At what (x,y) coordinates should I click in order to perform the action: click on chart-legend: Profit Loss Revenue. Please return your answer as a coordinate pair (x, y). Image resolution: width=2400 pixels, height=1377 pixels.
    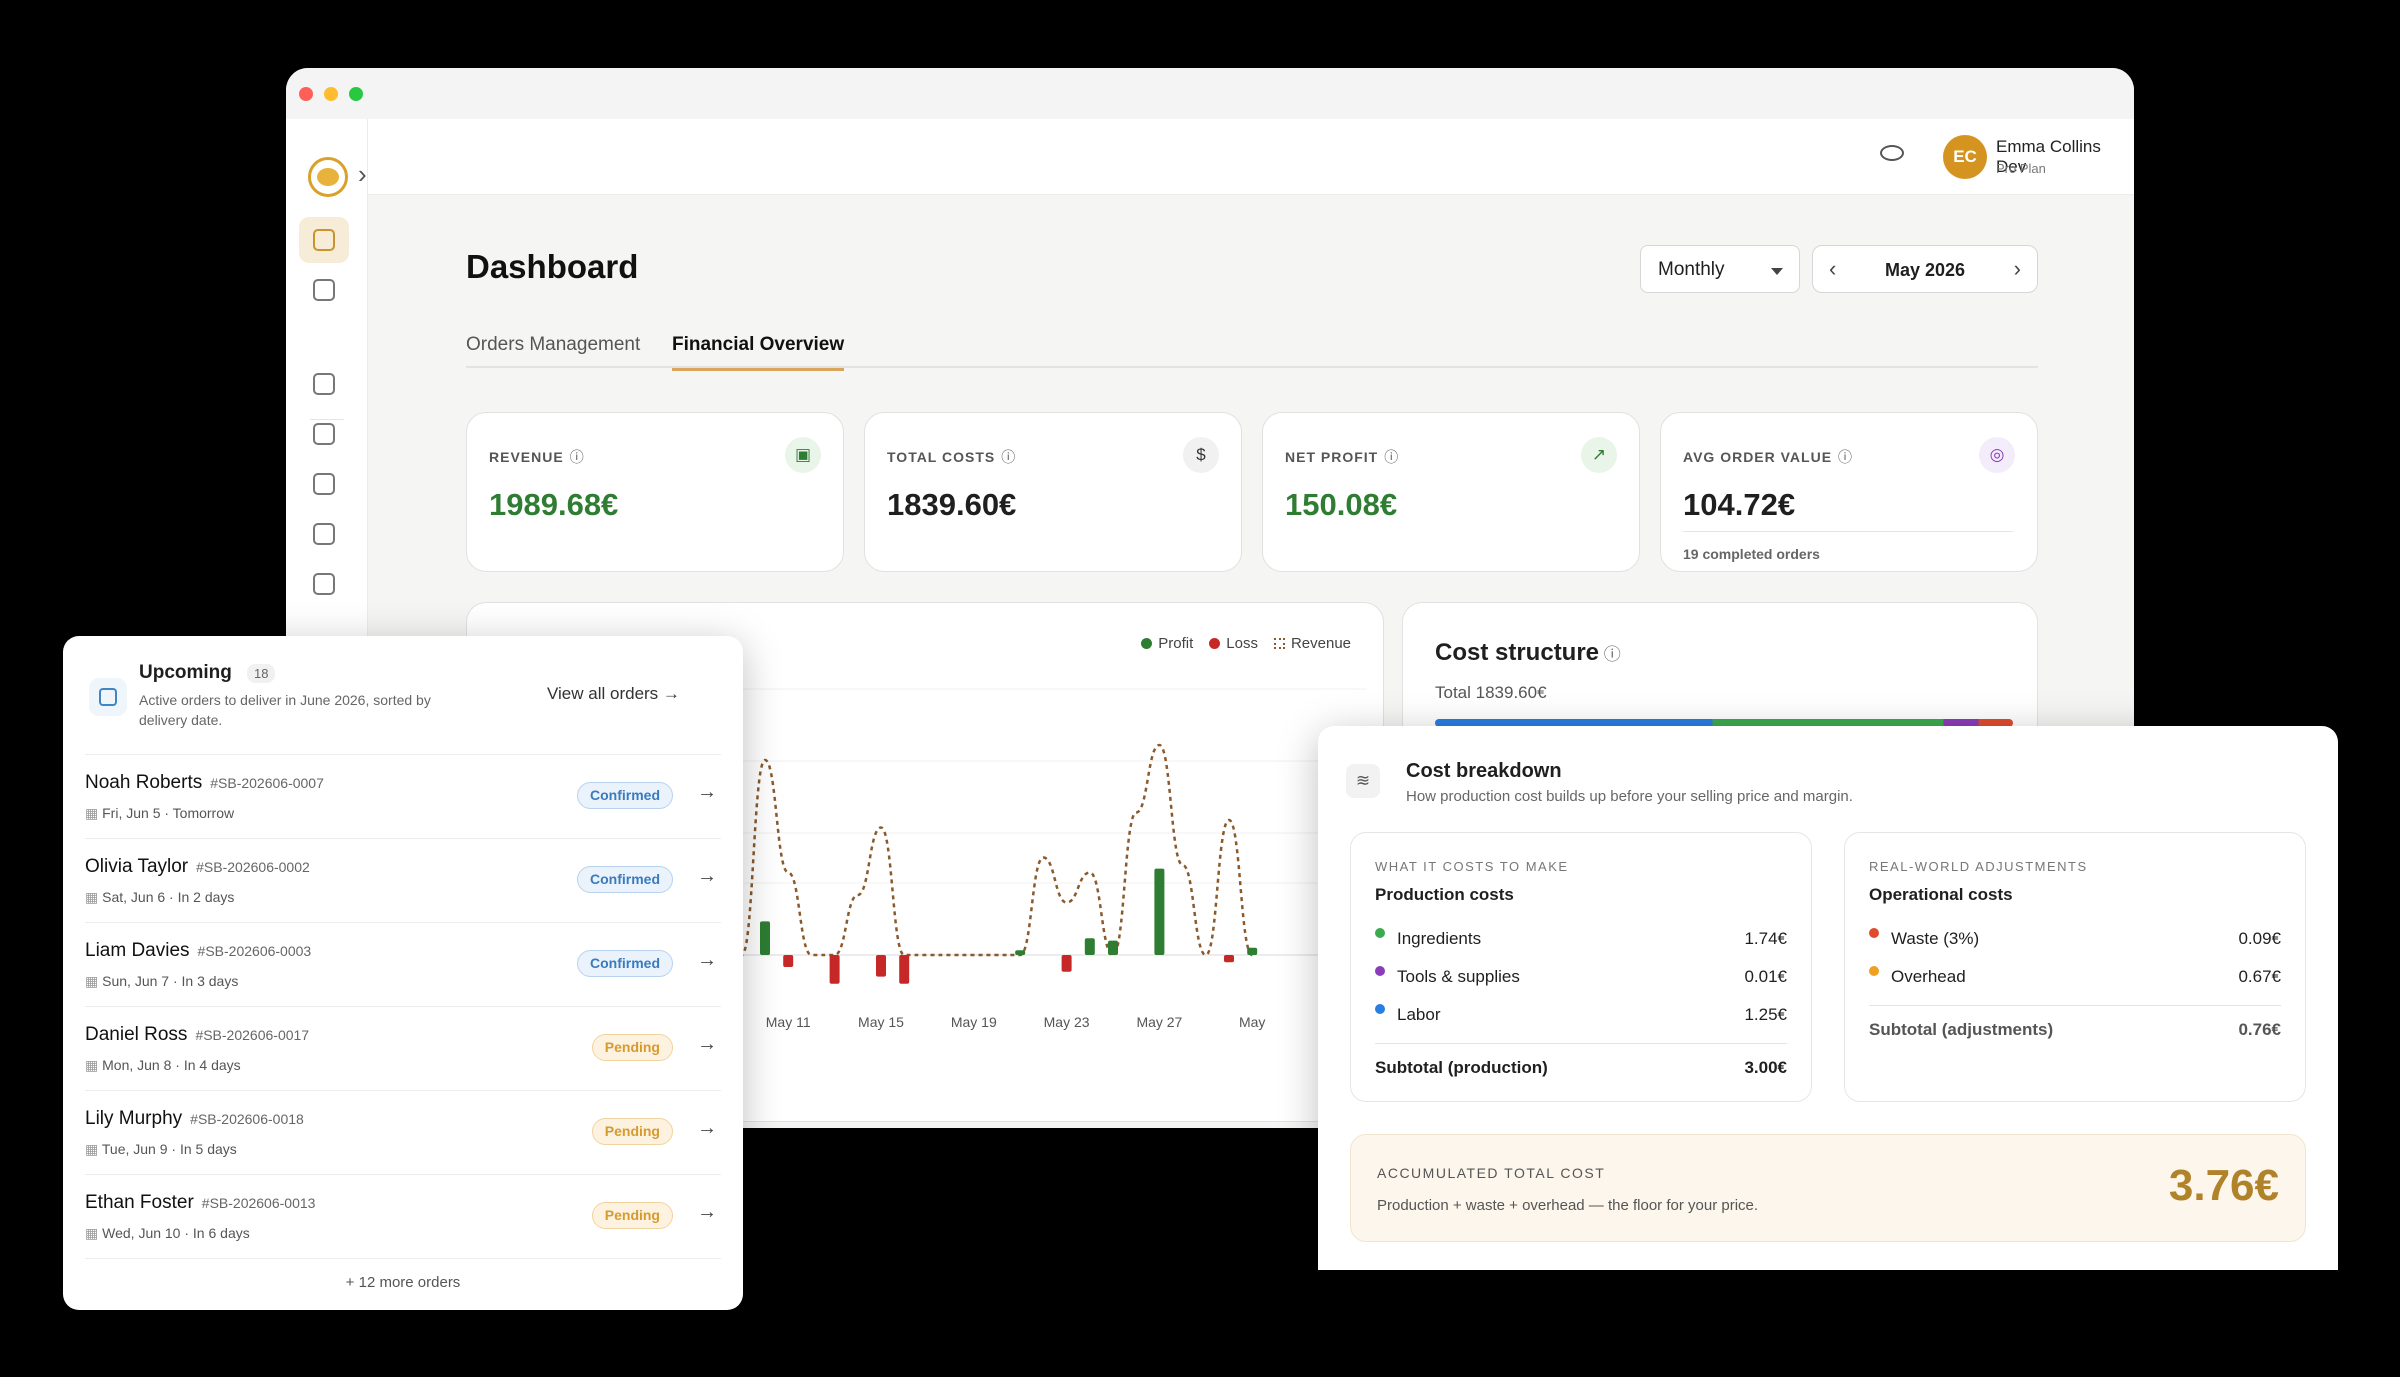
    Looking at the image, I should click on (1246, 643).